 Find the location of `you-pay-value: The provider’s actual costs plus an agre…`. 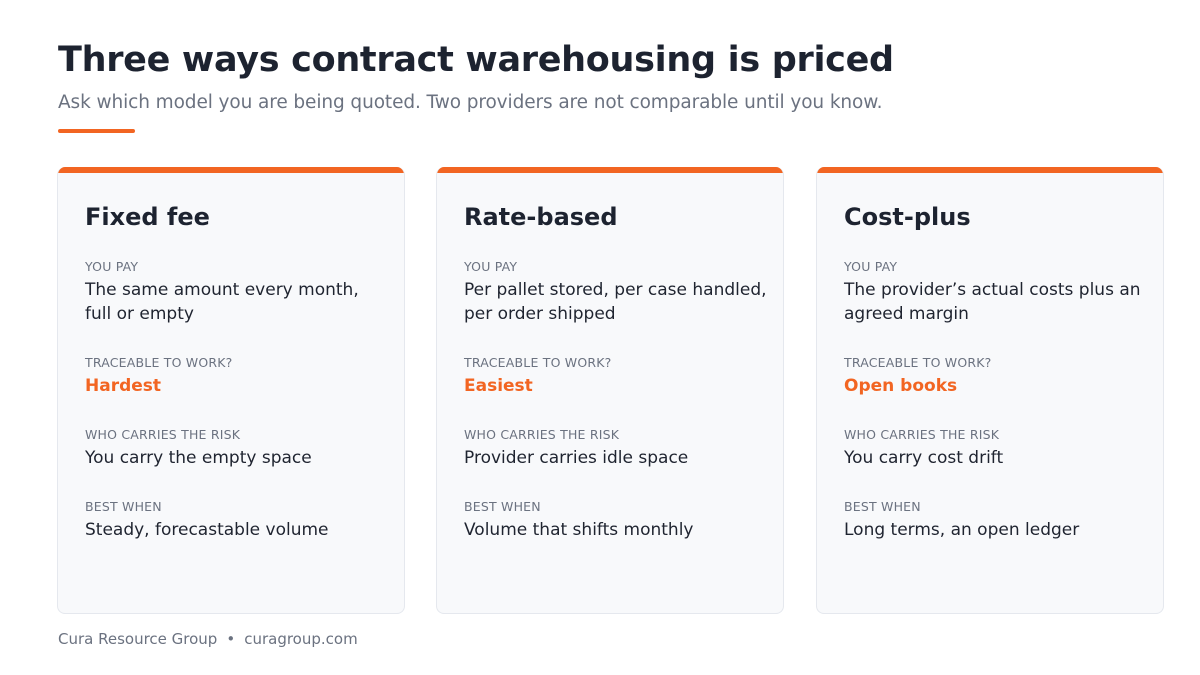

you-pay-value: The provider’s actual costs plus an agre… is located at coordinates (992, 302).